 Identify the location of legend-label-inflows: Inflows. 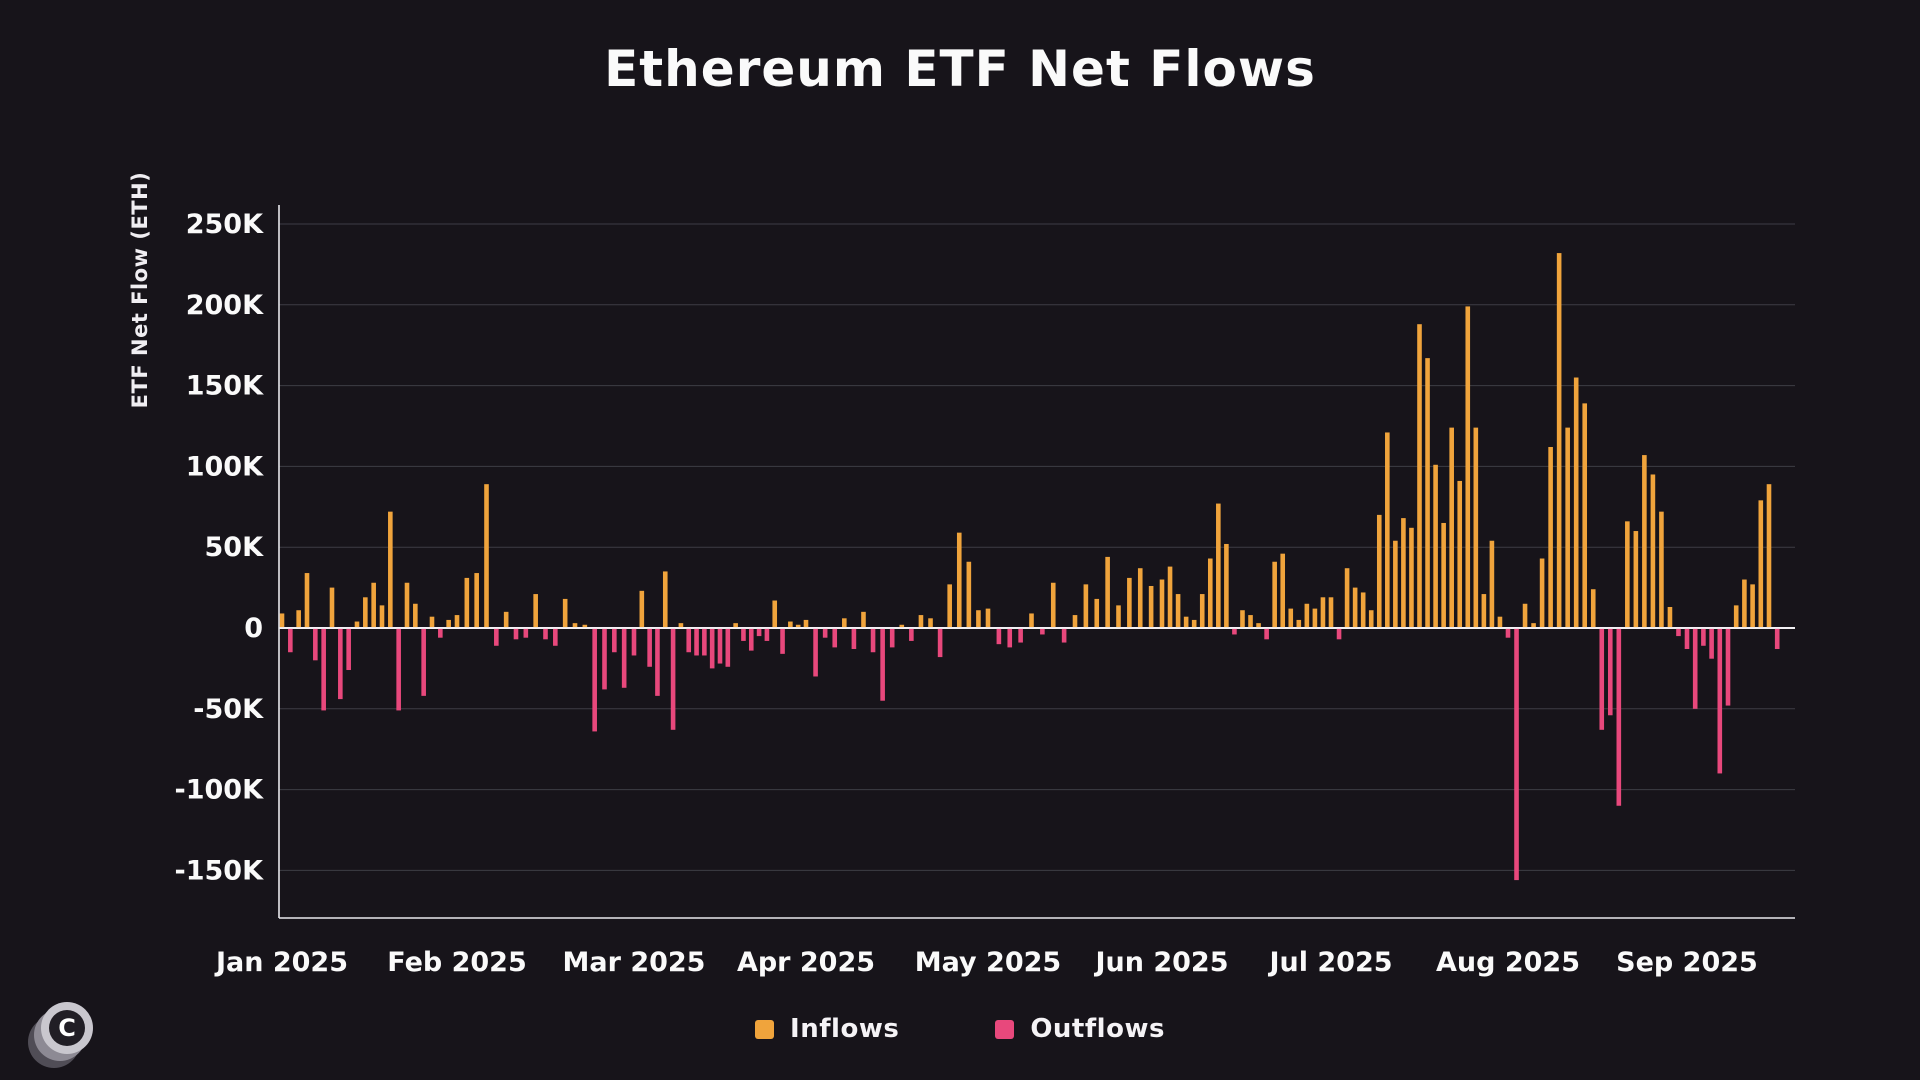
(845, 1029).